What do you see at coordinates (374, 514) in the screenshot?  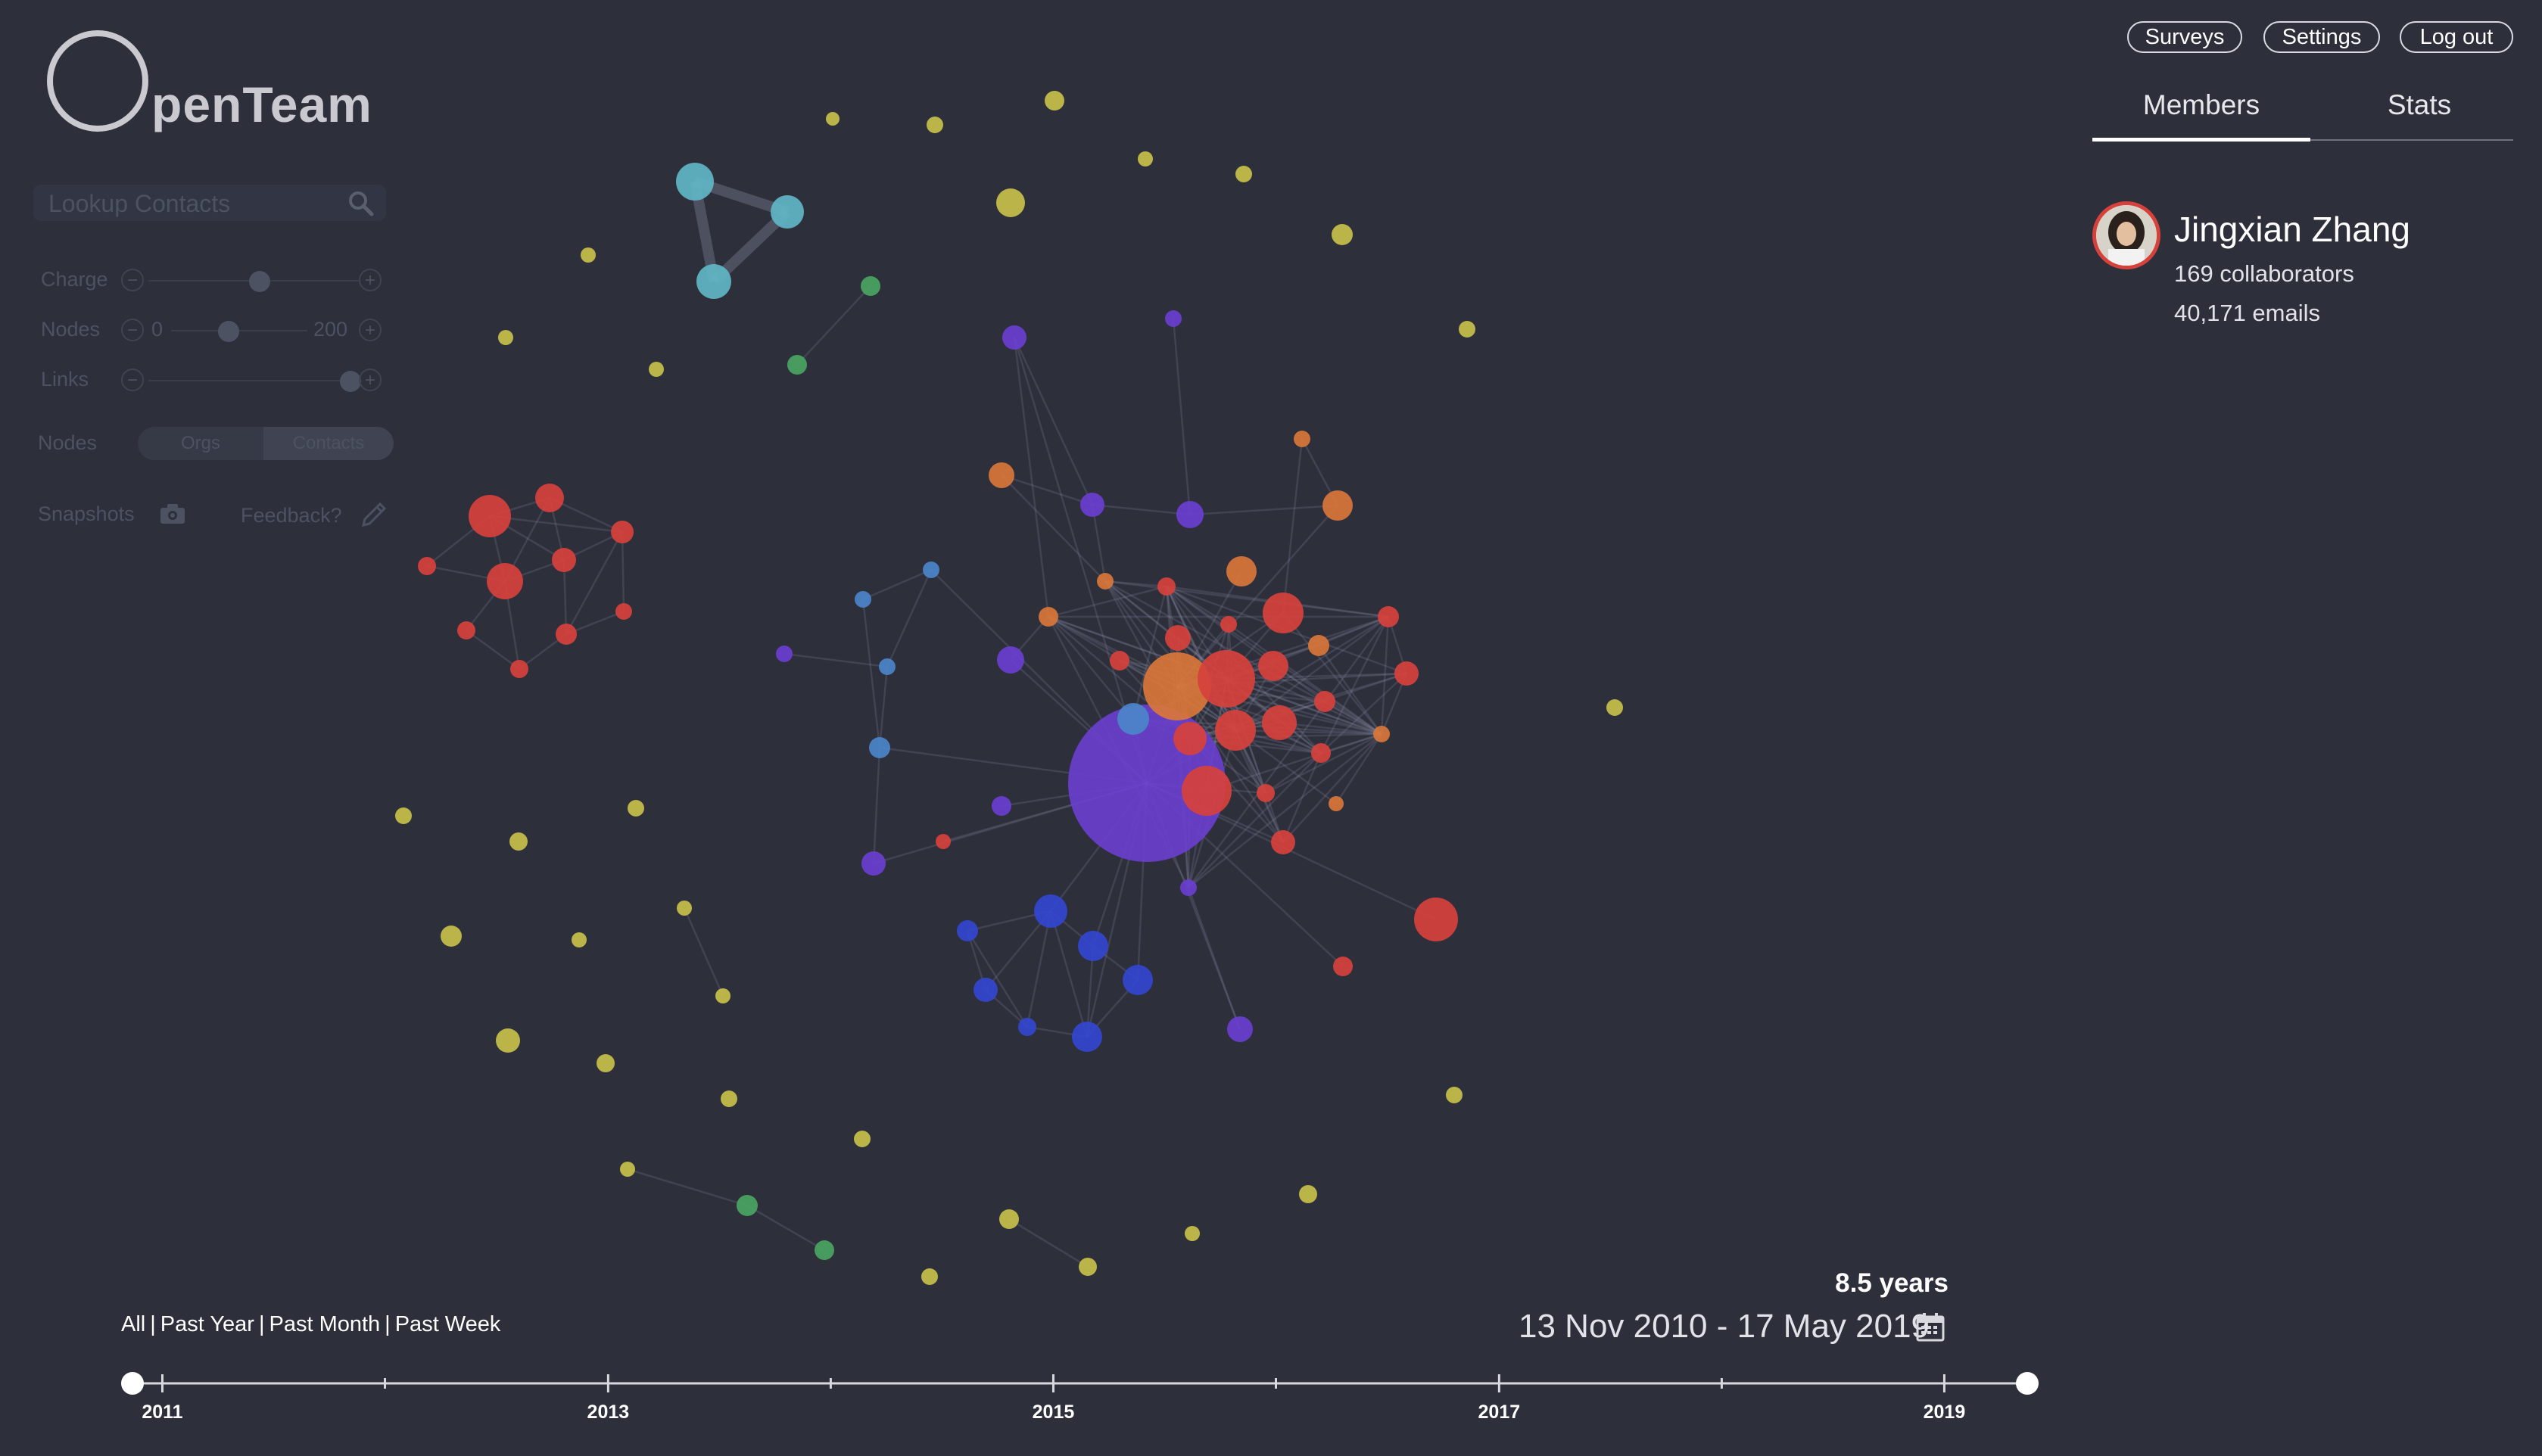 I see `pencil-icon` at bounding box center [374, 514].